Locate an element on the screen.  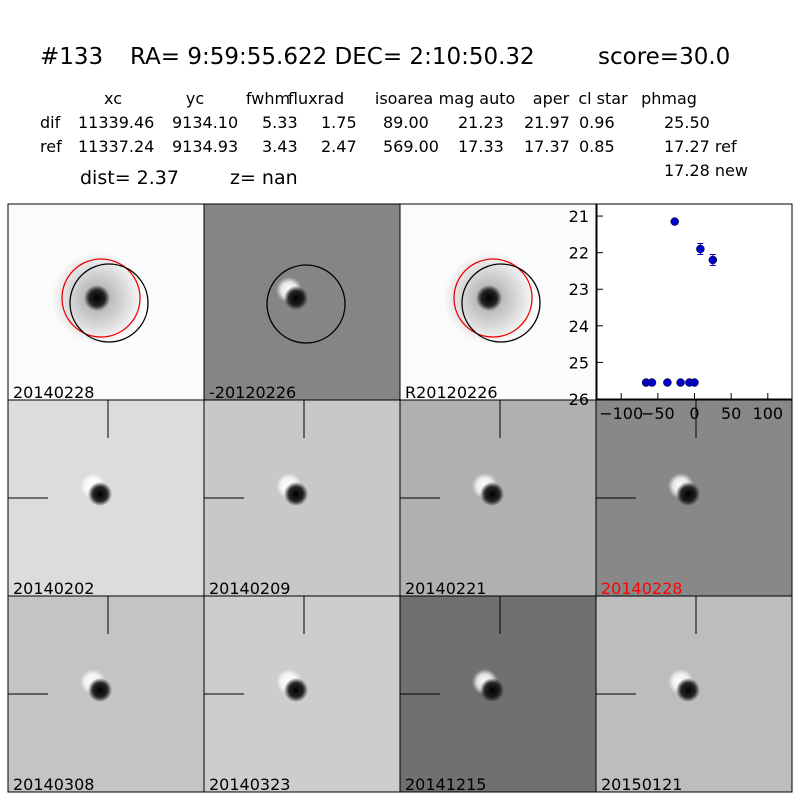
coordinates: RA= 9:59:55.622 DEC= 2:10:50.32 is located at coordinates (332, 57).